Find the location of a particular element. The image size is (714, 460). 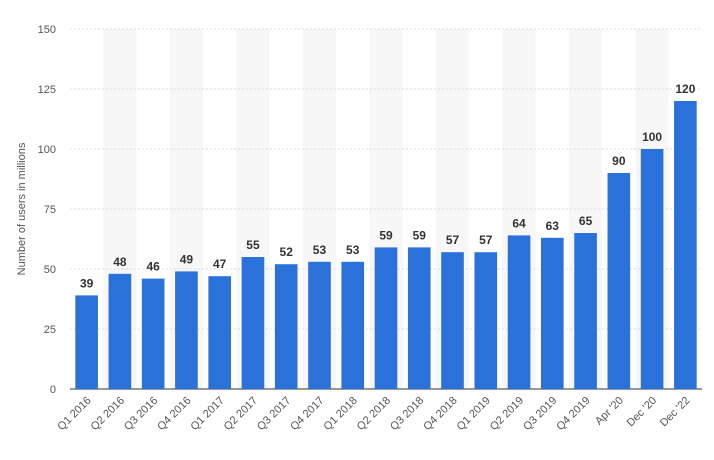

data-label: 64 is located at coordinates (519, 223).